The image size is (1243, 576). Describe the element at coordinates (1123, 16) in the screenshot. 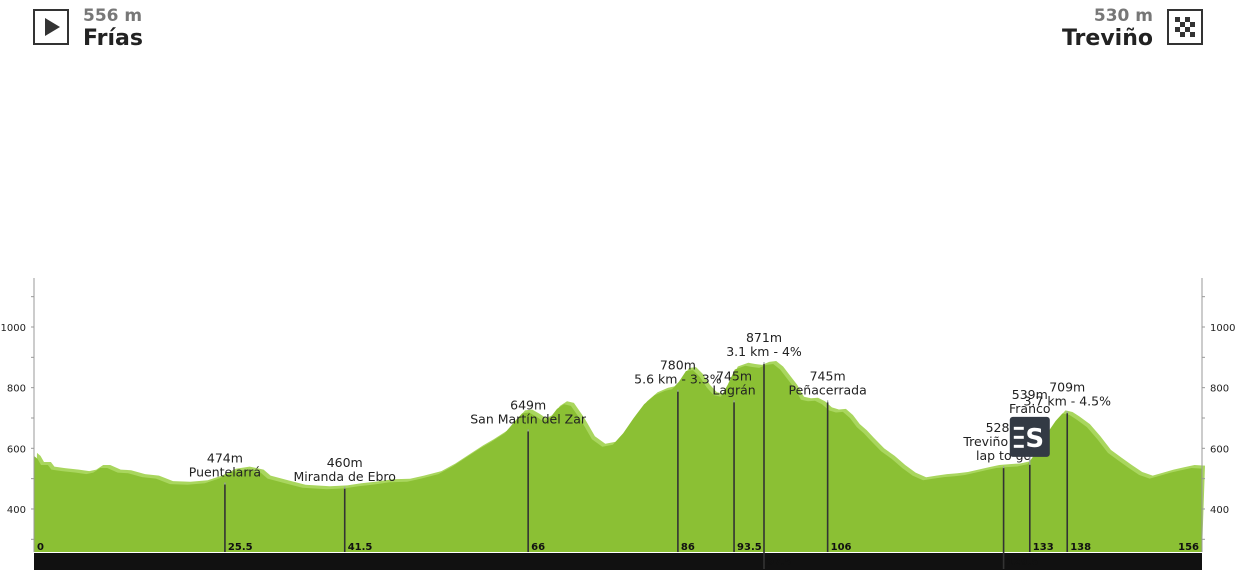

I see `finish-altitude: 530 m` at that location.